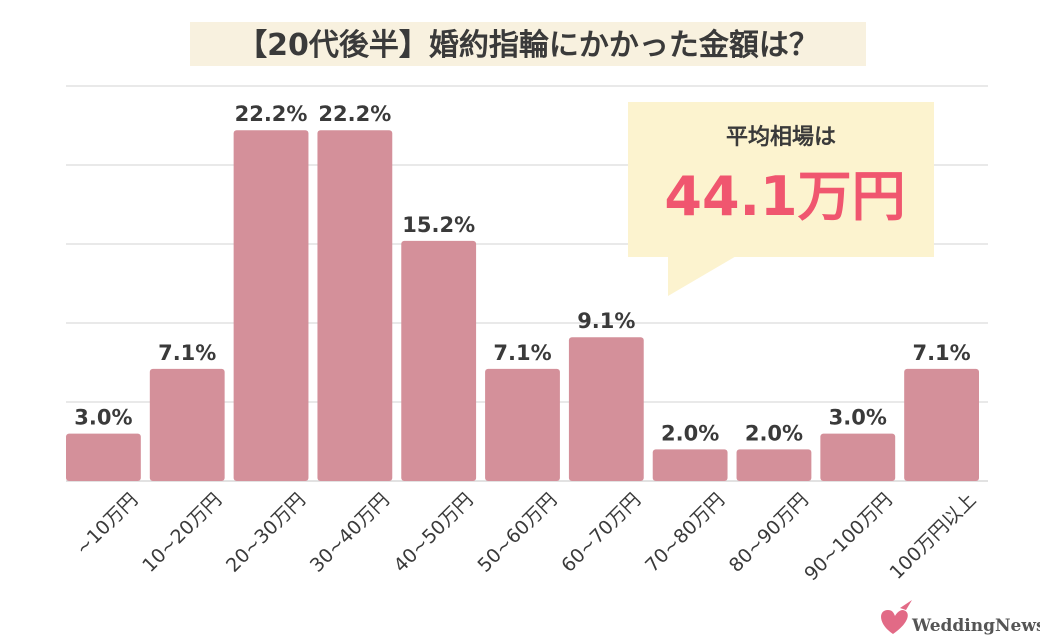 This screenshot has width=1040, height=642. What do you see at coordinates (266, 533) in the screenshot?
I see `category-label-3: 20~30万円` at bounding box center [266, 533].